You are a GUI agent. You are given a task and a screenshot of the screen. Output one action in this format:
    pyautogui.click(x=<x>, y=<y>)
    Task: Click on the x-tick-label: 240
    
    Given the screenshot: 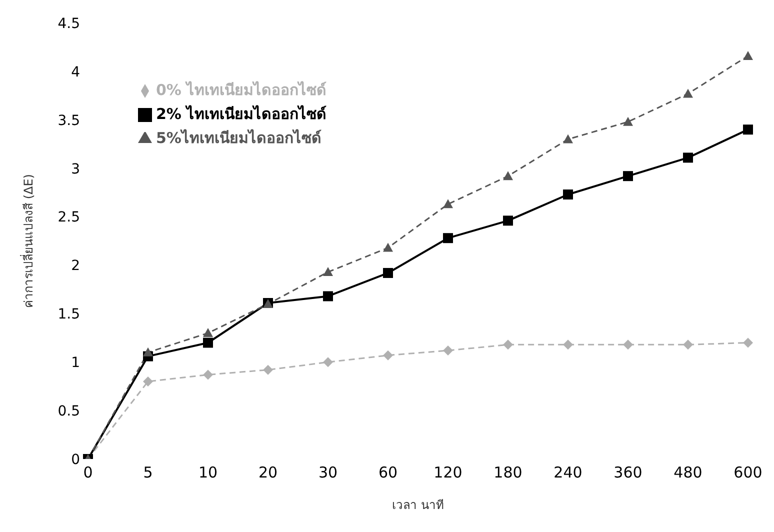 What is the action you would take?
    pyautogui.click(x=568, y=473)
    